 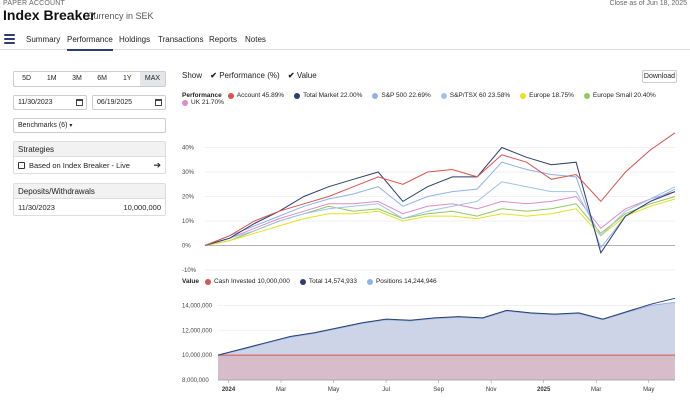 What do you see at coordinates (186, 247) in the screenshot?
I see `y-tick-label: 0%` at bounding box center [186, 247].